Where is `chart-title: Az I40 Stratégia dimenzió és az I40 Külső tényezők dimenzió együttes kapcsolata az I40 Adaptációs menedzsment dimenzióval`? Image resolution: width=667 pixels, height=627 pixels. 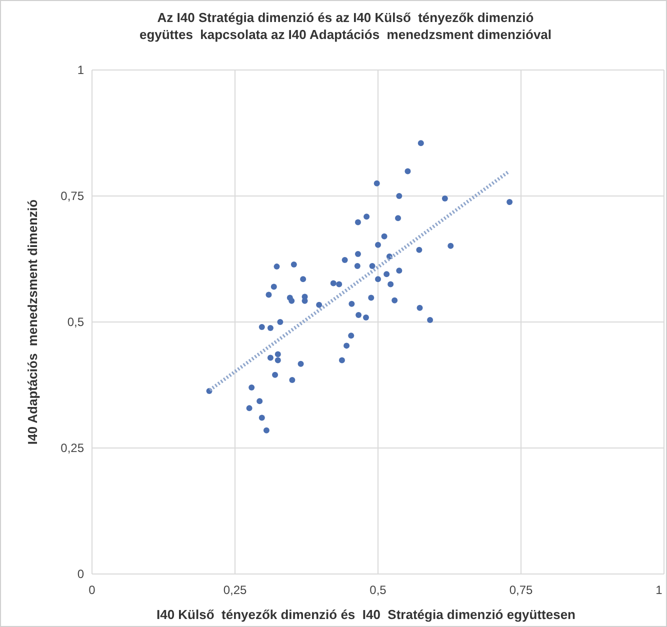
chart-title: Az I40 Stratégia dimenzió és az I40 Külső tényezők dimenzió együttes kapcsolata az I40 Adaptációs menedzsment dimenzióval is located at coordinates (345, 26).